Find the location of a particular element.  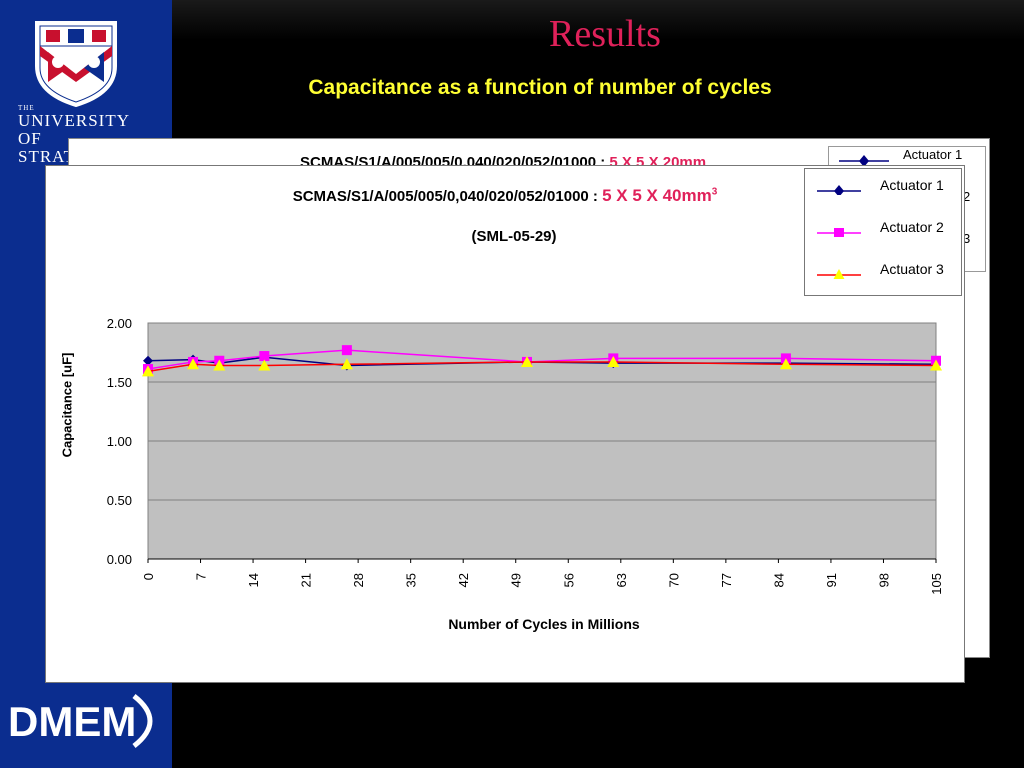

legend-label-actuator-2: Actuator 2 is located at coordinates (912, 227).